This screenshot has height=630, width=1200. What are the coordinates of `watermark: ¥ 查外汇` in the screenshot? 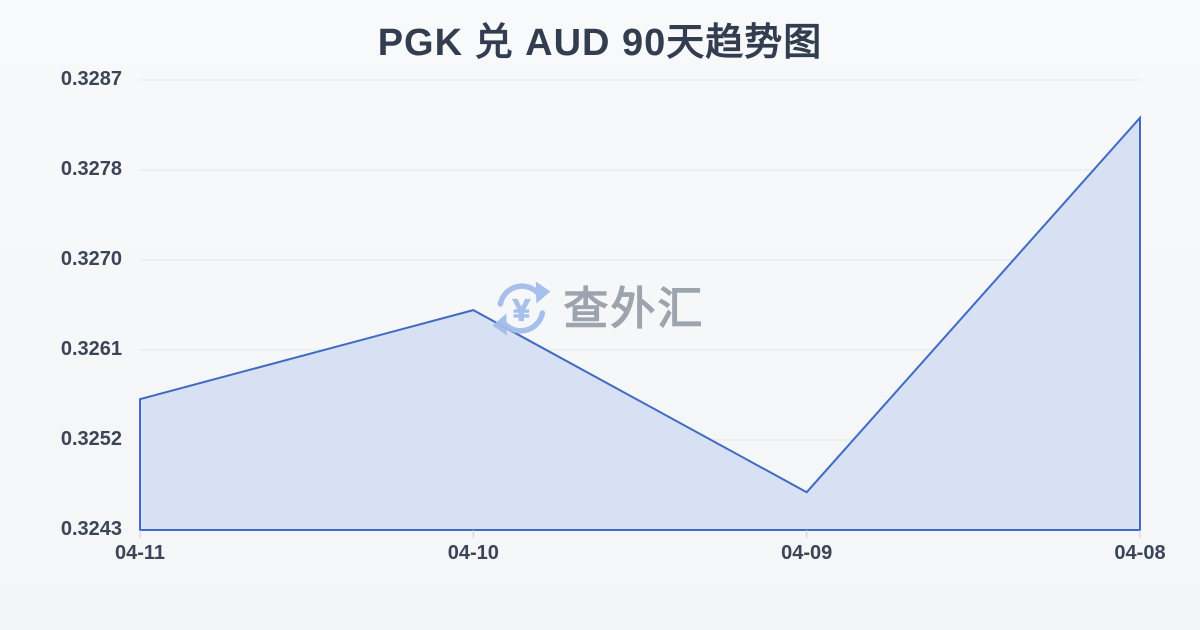 It's located at (597, 308).